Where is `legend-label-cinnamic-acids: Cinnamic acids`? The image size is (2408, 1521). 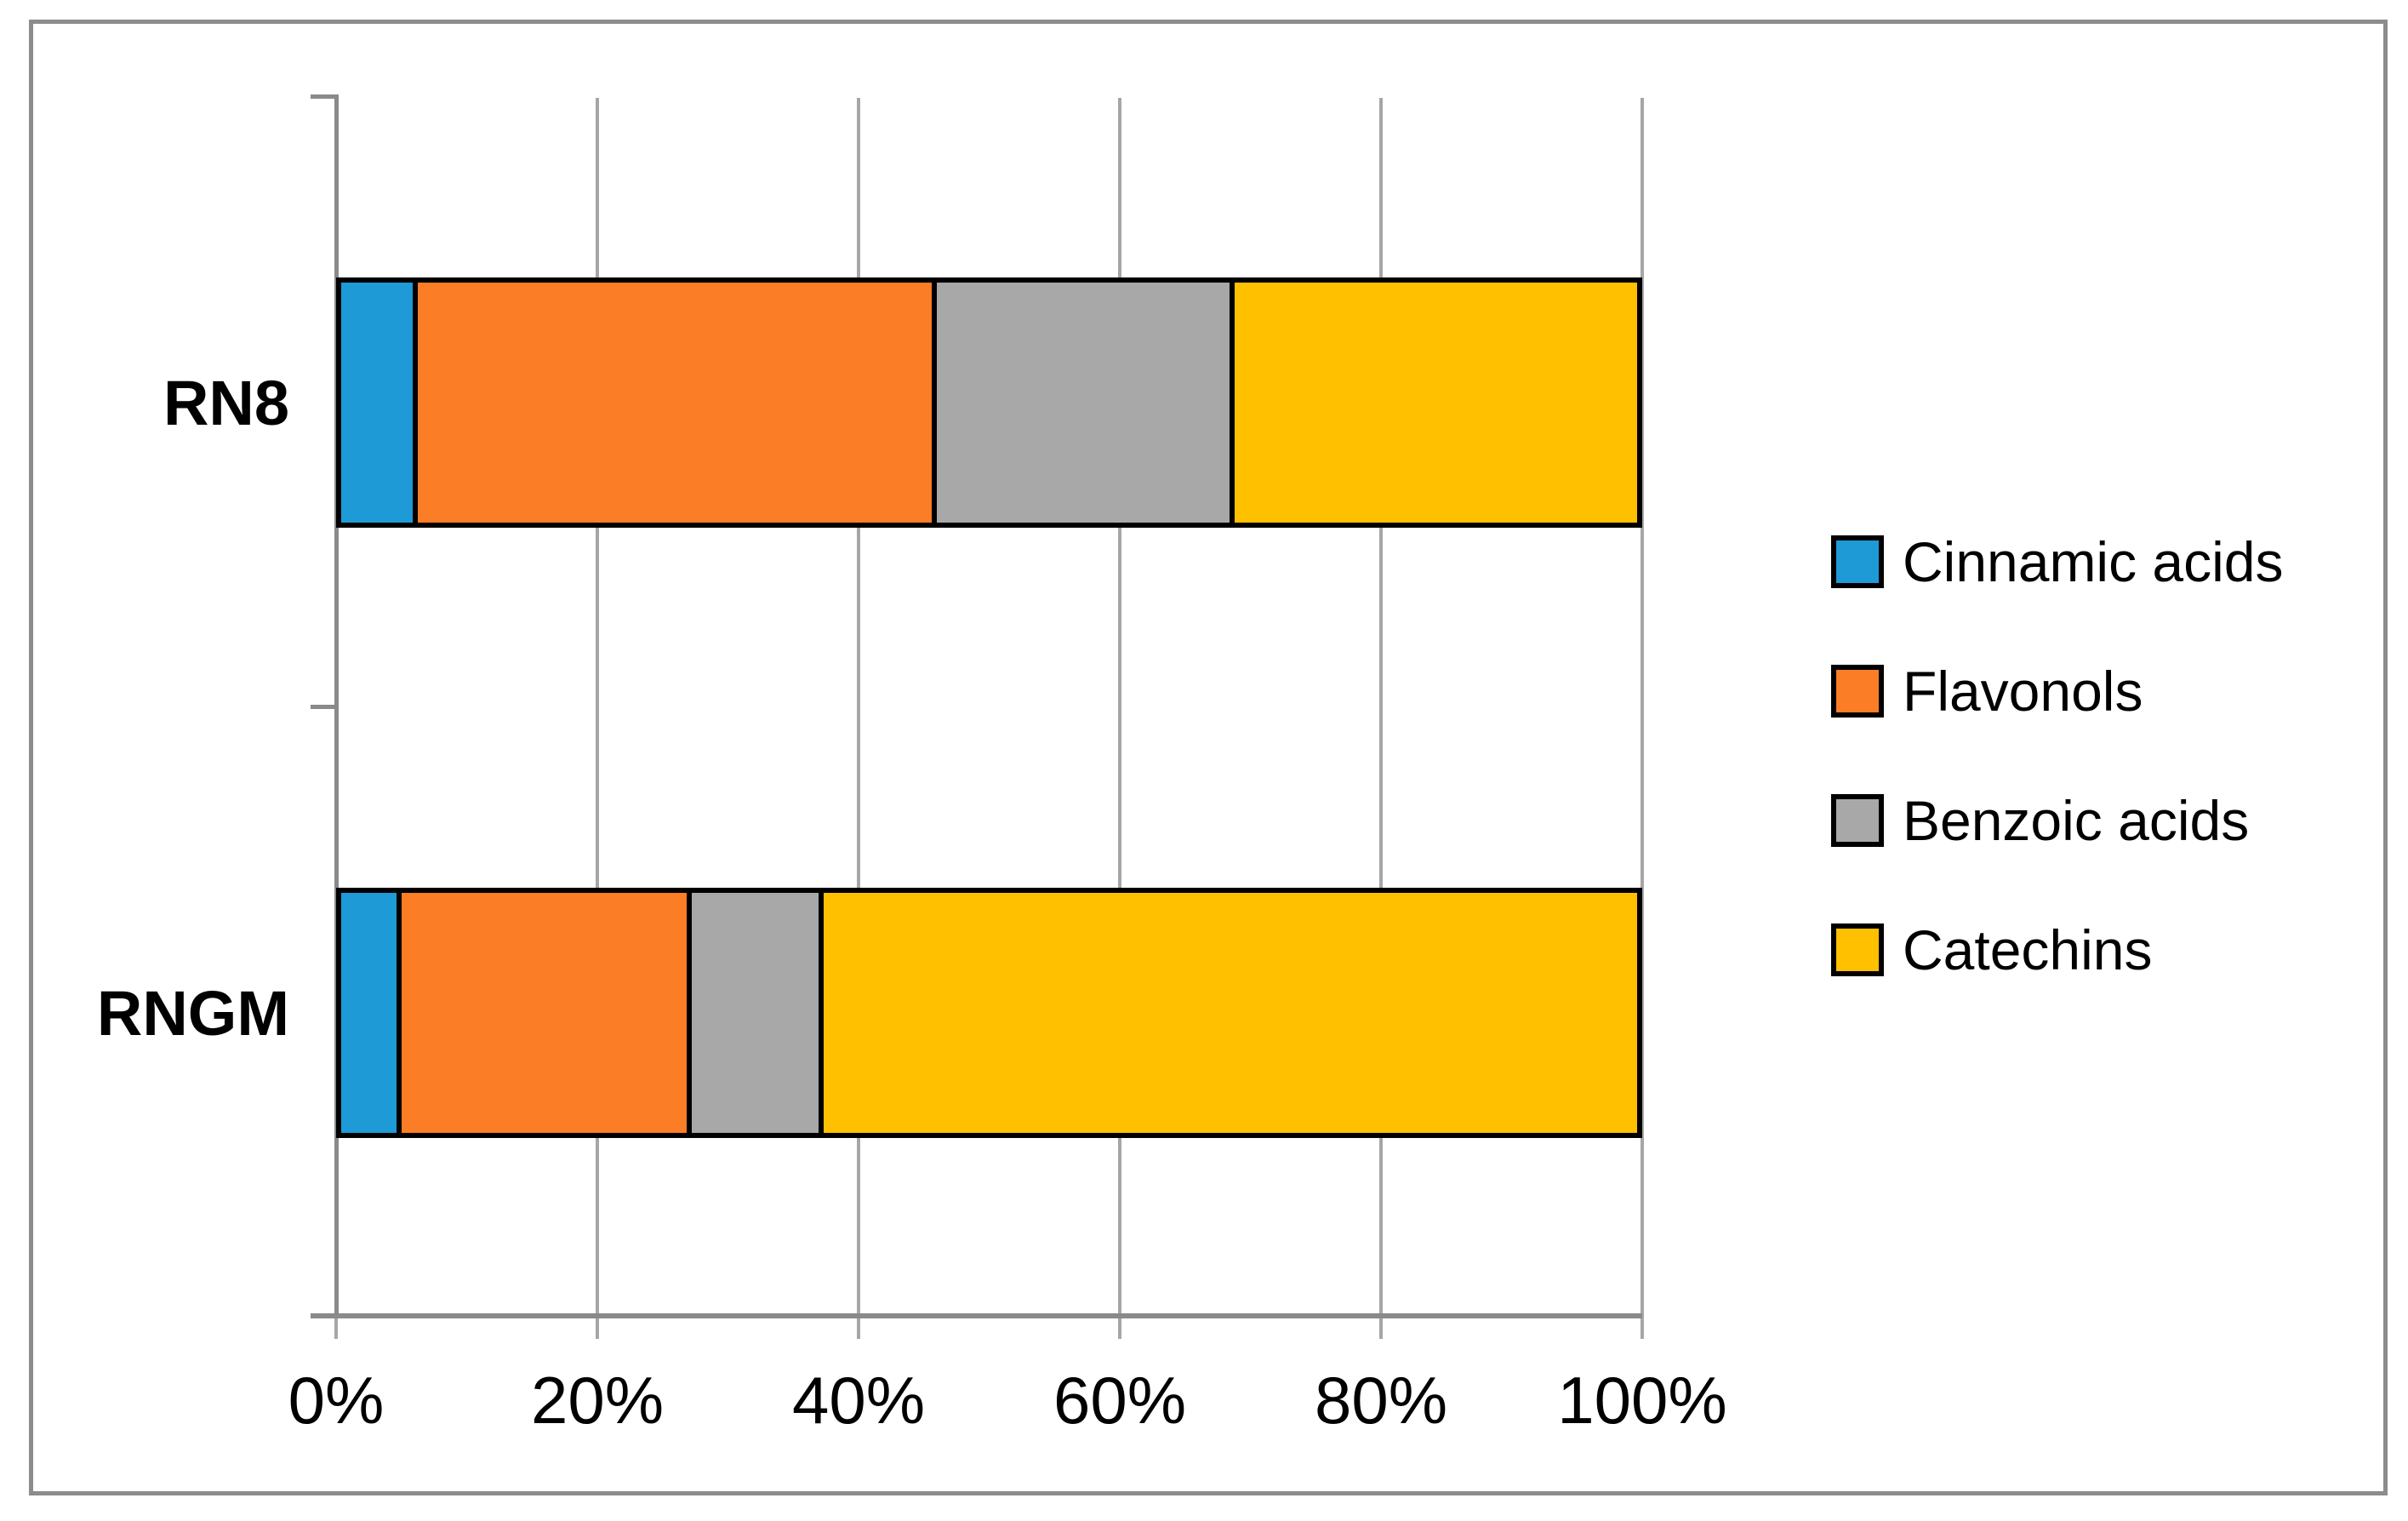
legend-label-cinnamic-acids: Cinnamic acids is located at coordinates (2093, 561).